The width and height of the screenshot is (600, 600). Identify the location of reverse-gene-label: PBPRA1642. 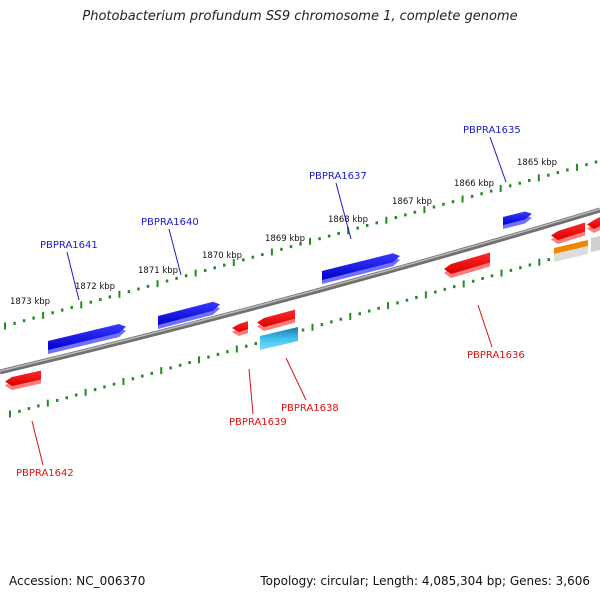
(45, 473).